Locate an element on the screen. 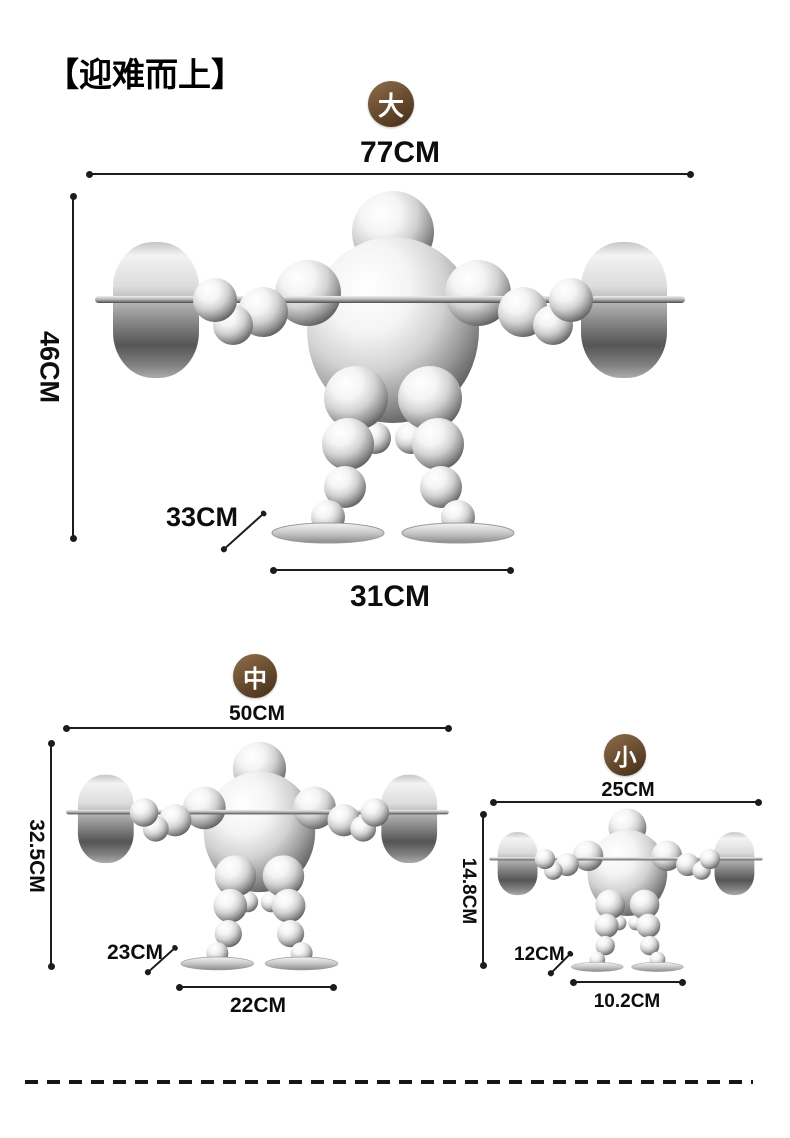 This screenshot has width=790, height=1138. base-label-small: 10.2CM is located at coordinates (627, 1001).